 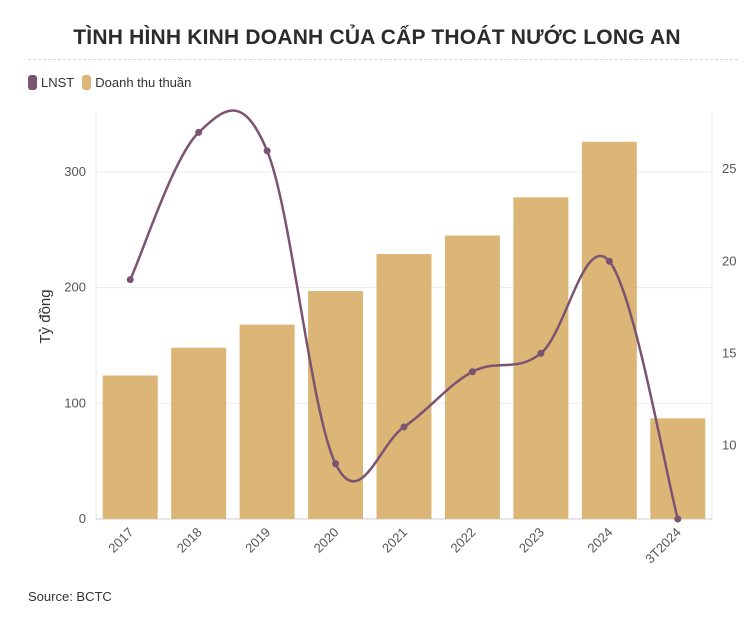 I want to click on legend-swatch-lnst, so click(x=32, y=82).